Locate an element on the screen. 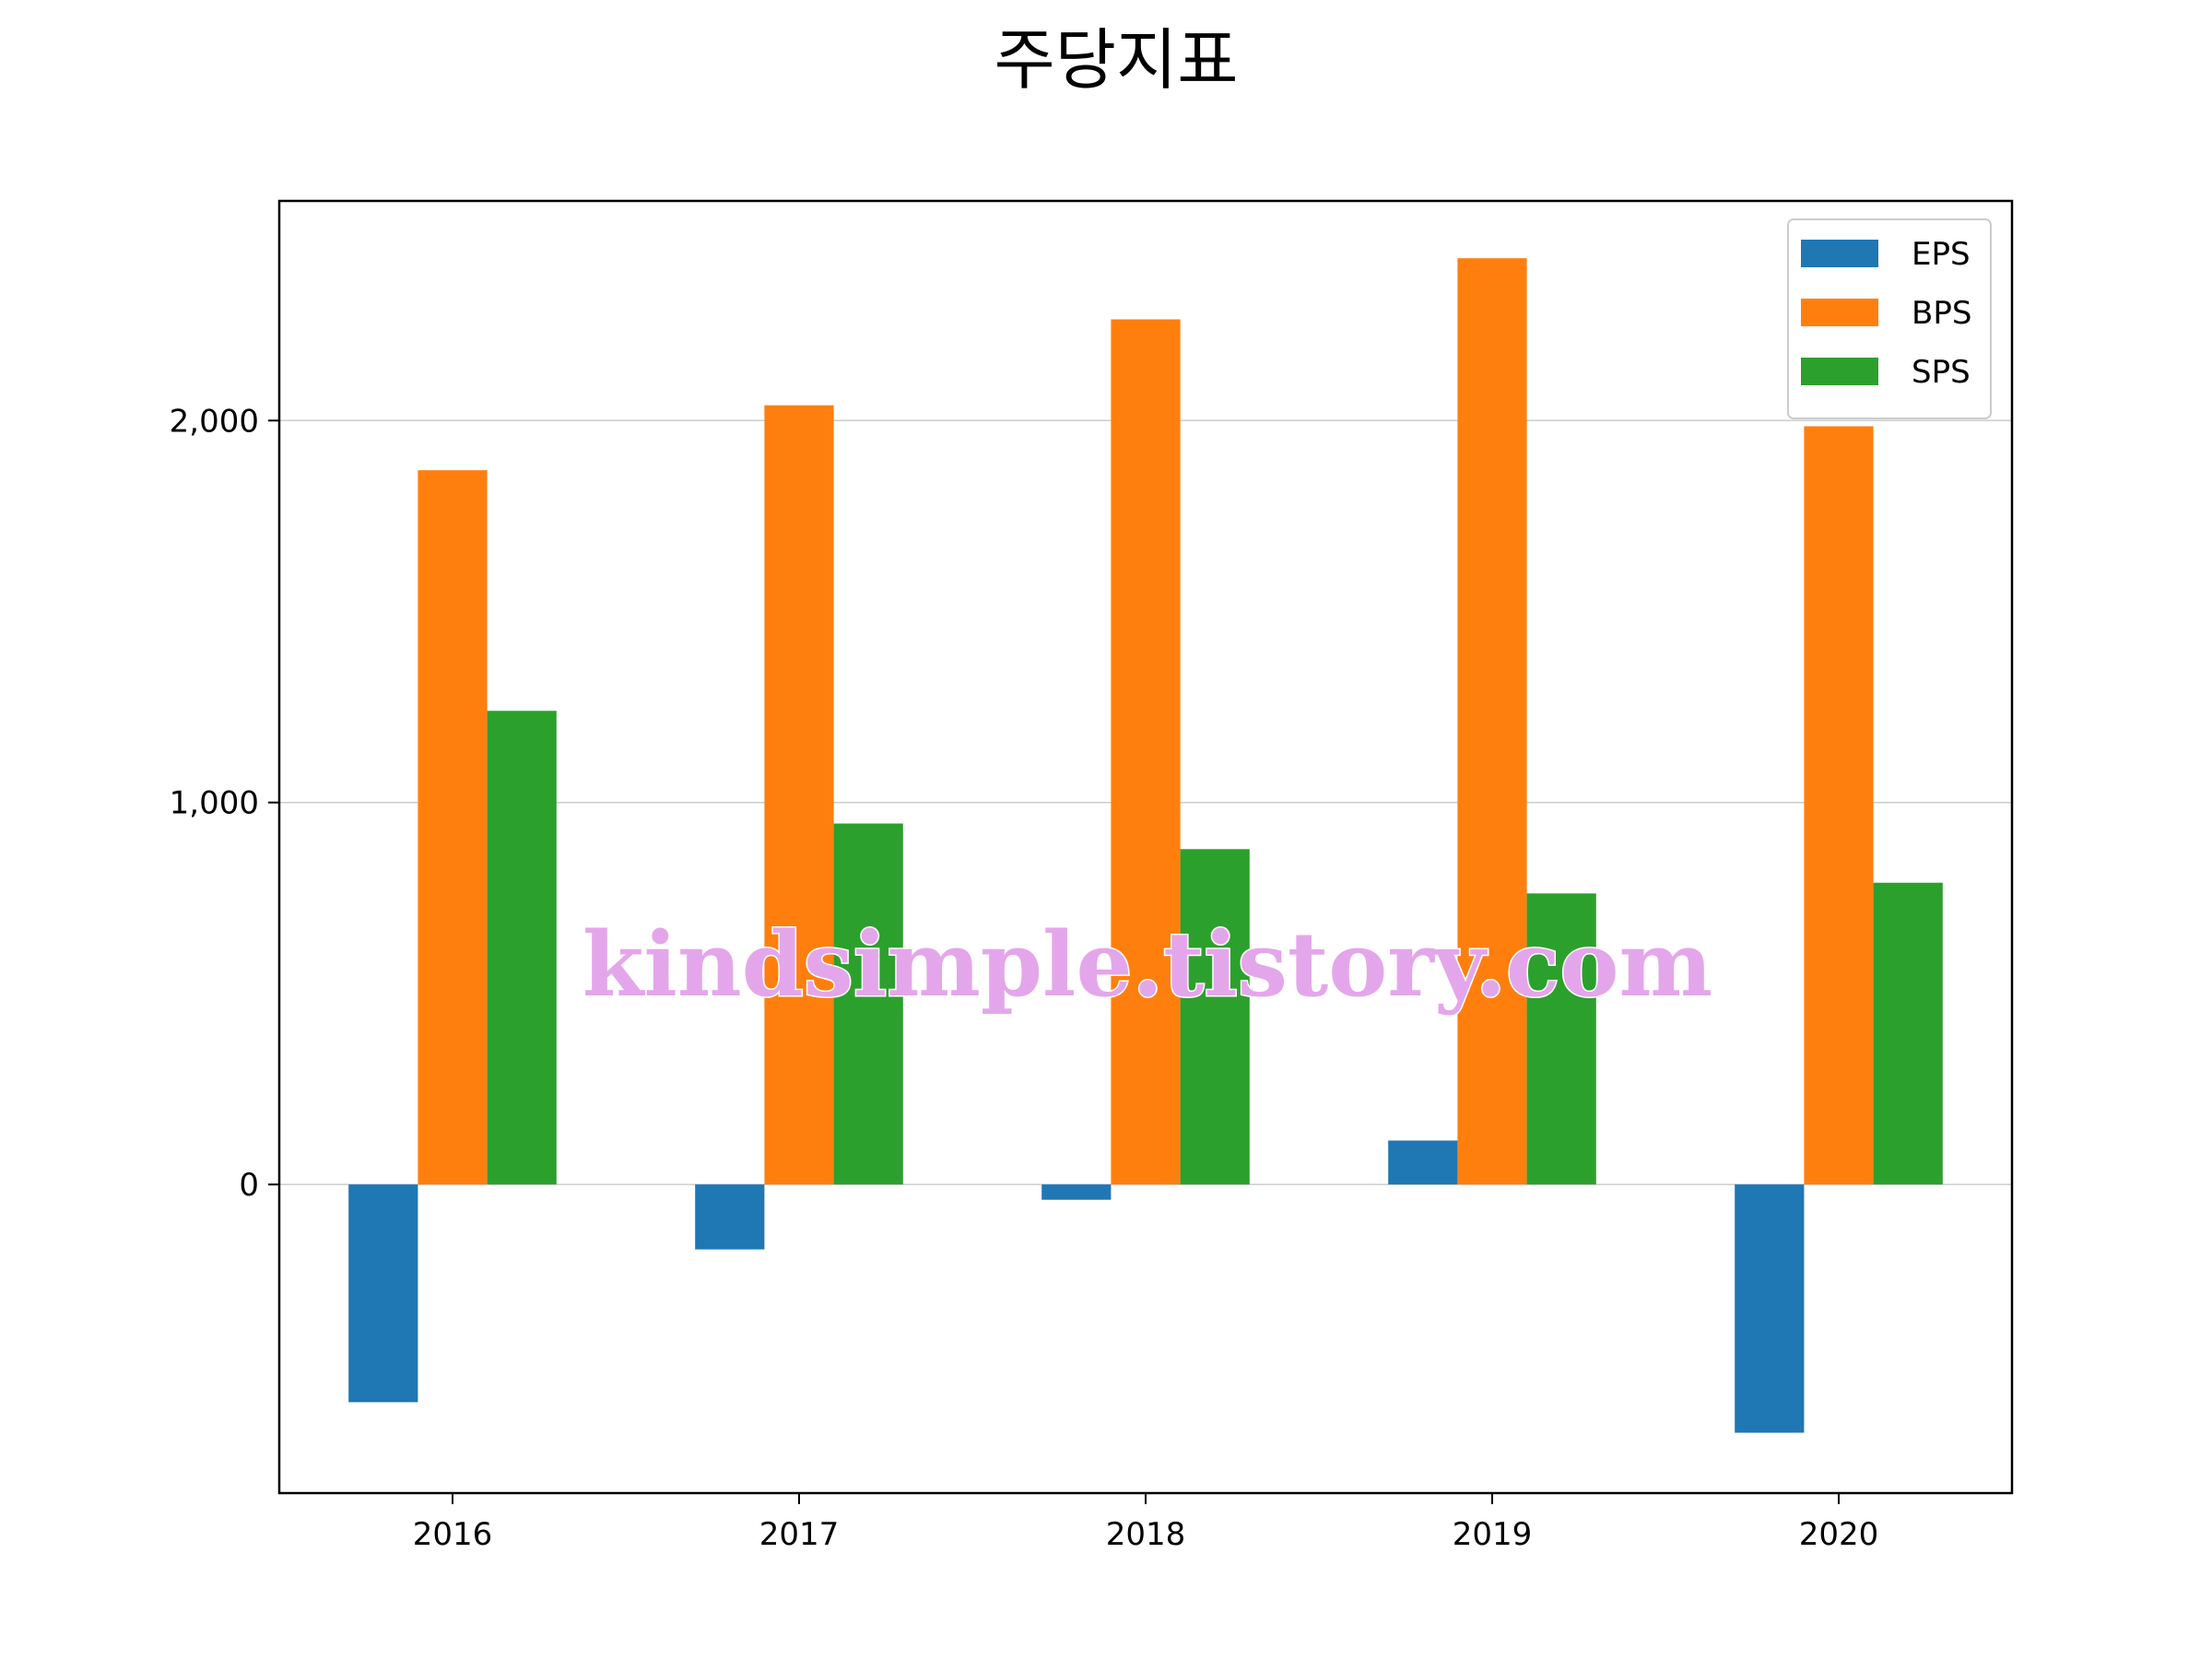  bar-eps-2017 is located at coordinates (730, 1217).